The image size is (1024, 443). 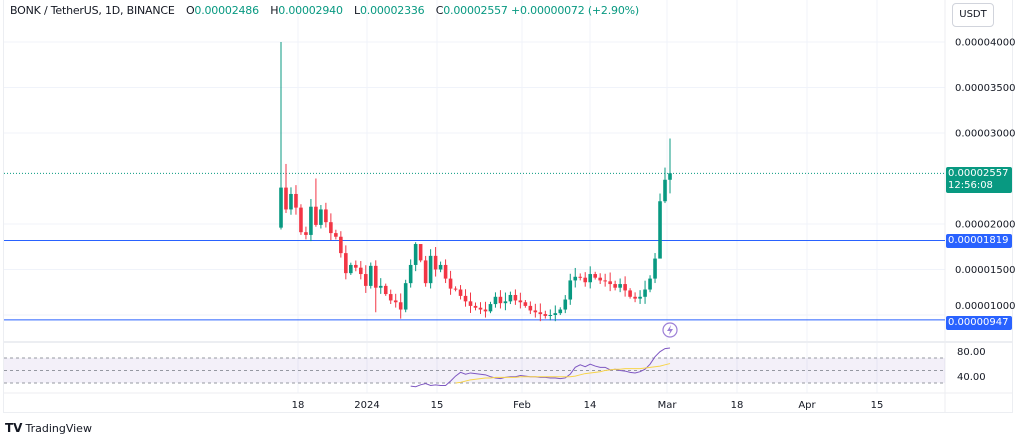 I want to click on currency-button: USDT, so click(x=973, y=15).